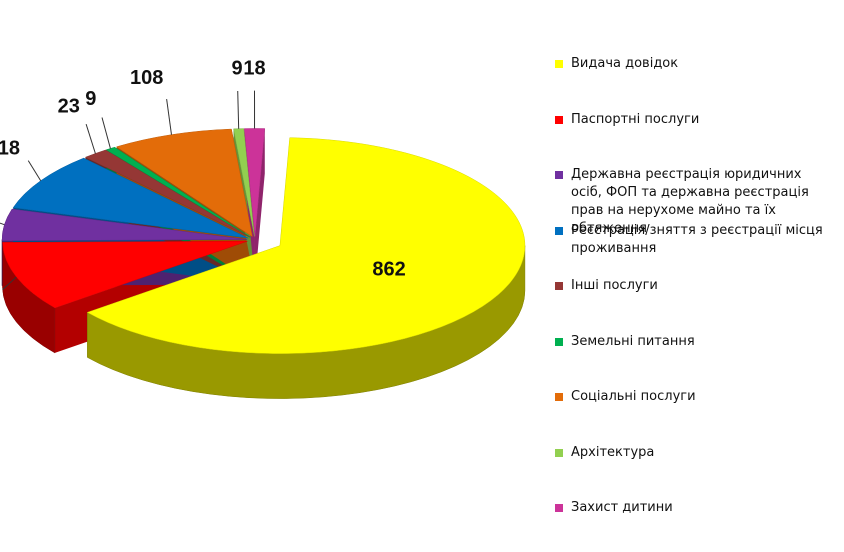 Image resolution: width=844 pixels, height=552 pixels. What do you see at coordinates (259, 205) in the screenshot?
I see `slice-face` at bounding box center [259, 205].